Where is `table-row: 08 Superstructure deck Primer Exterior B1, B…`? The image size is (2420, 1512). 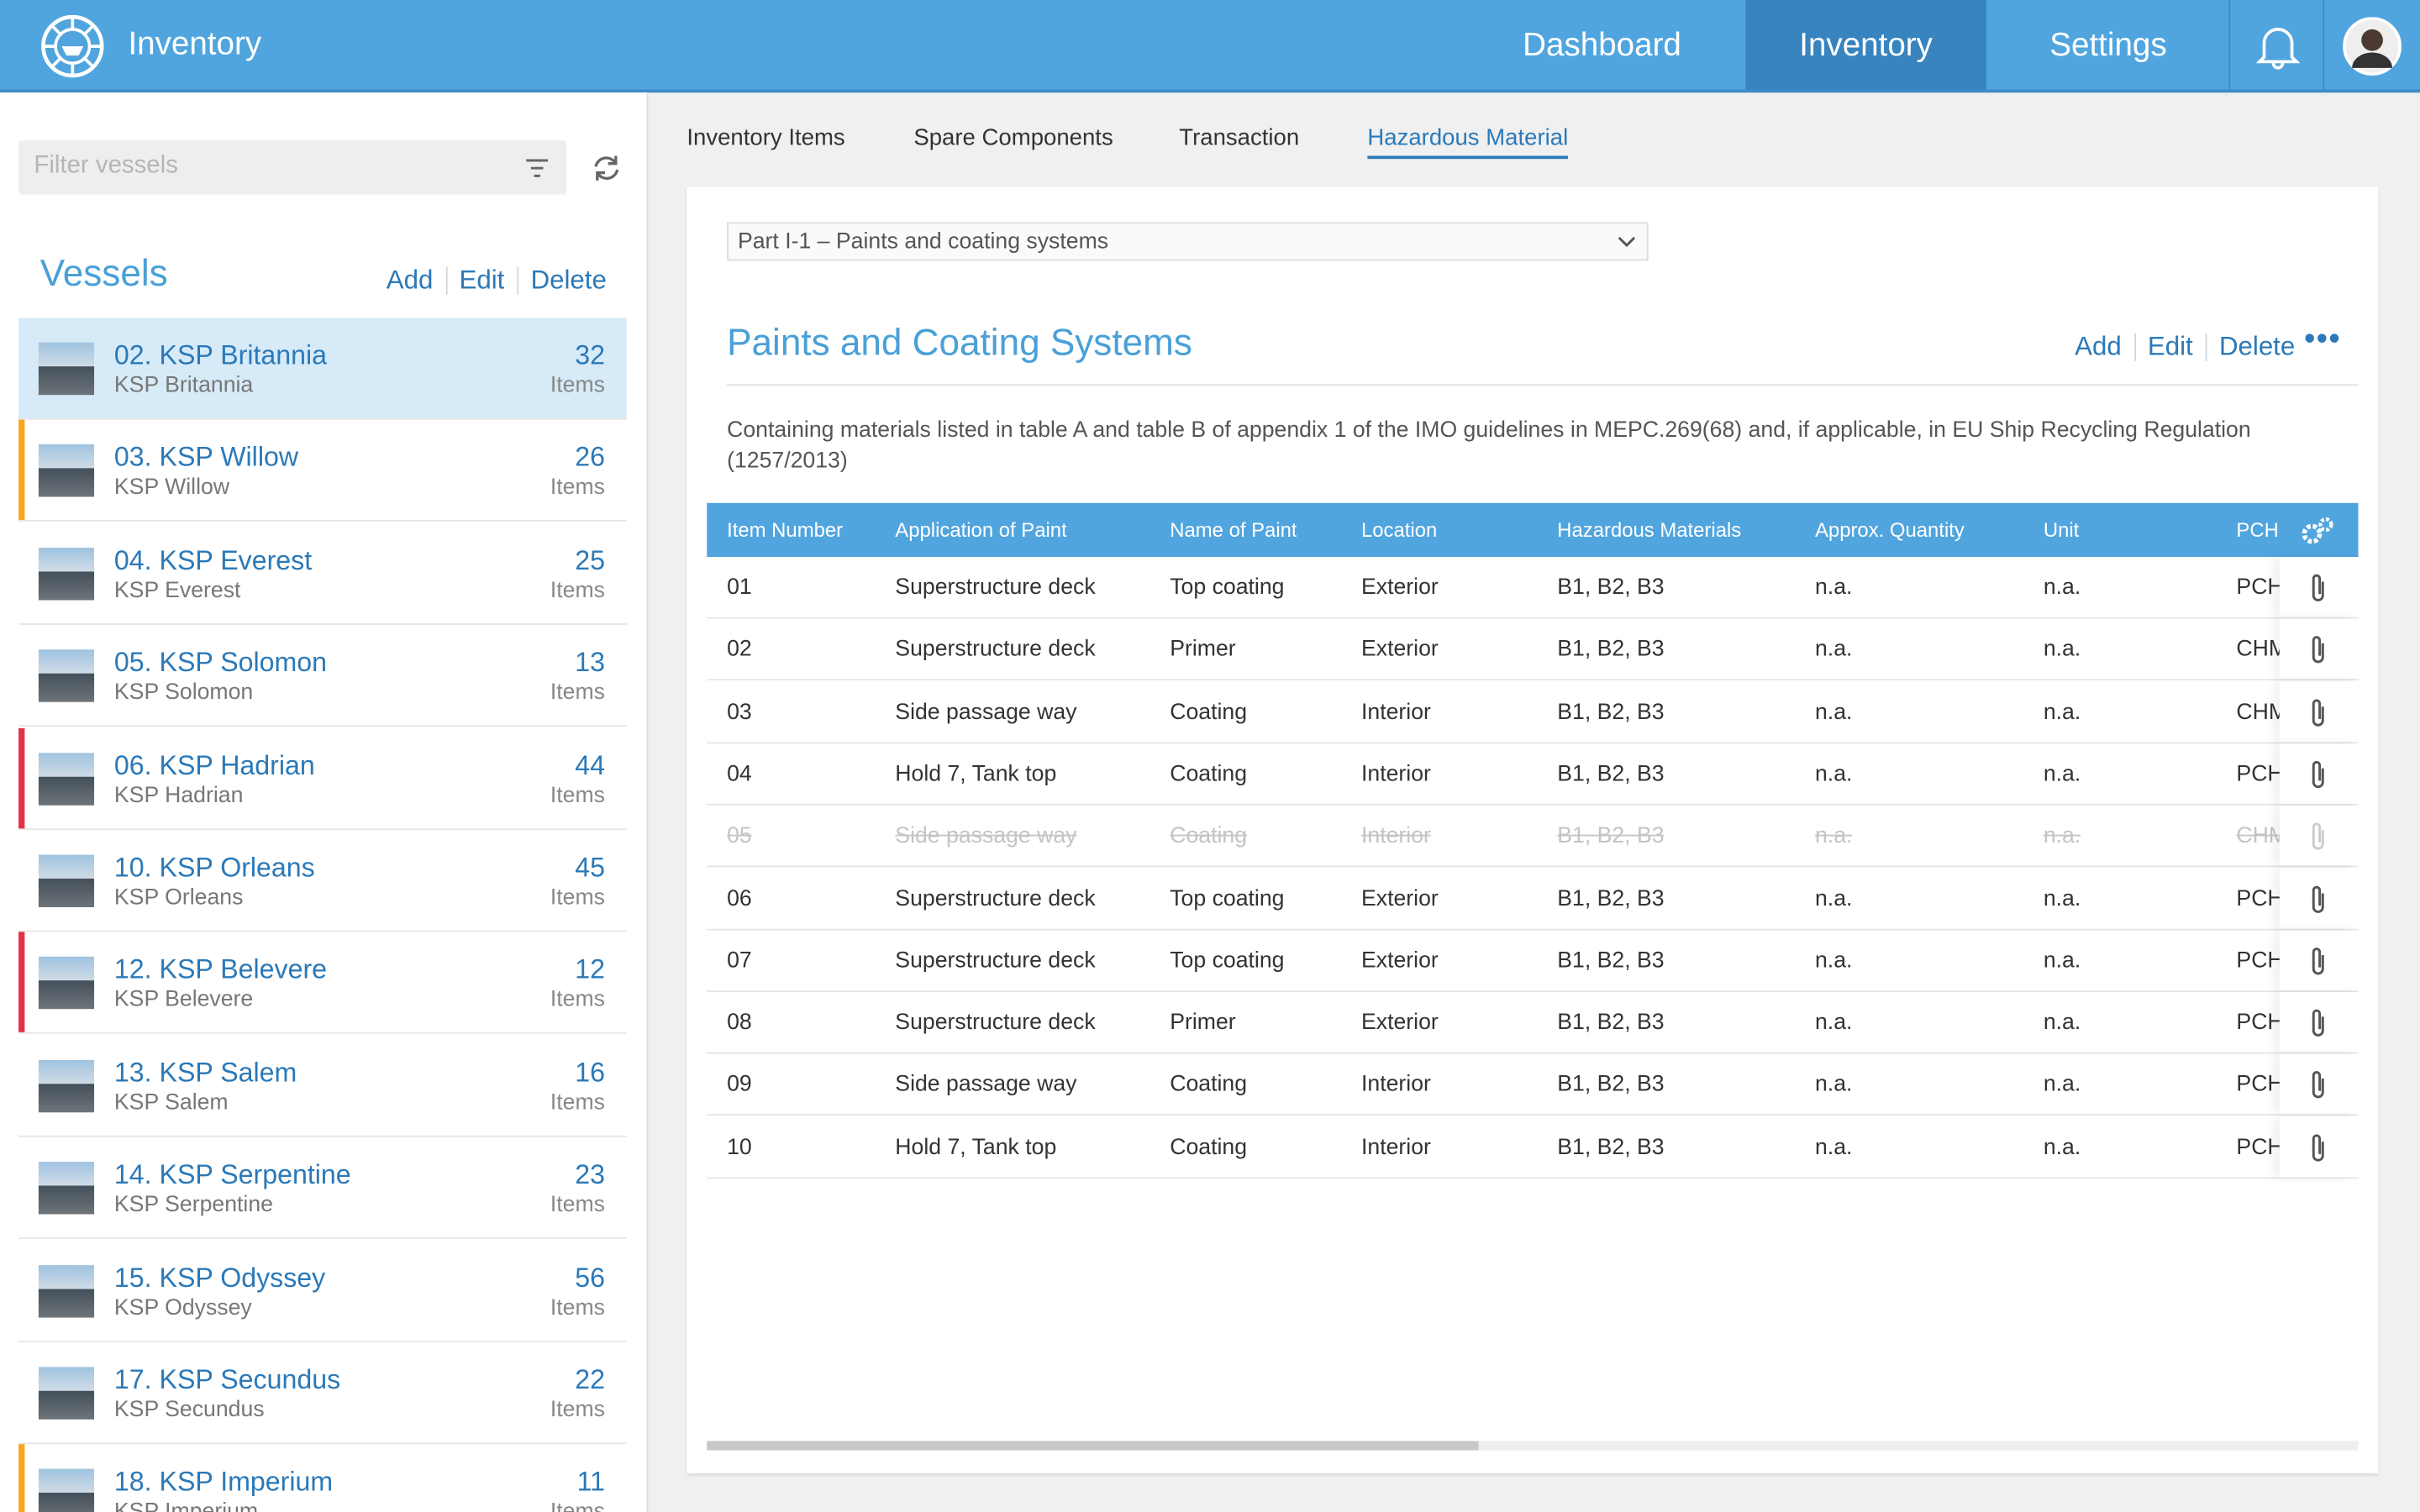
table-row: 08 Superstructure deck Primer Exterior B1, B… is located at coordinates (1533, 1023).